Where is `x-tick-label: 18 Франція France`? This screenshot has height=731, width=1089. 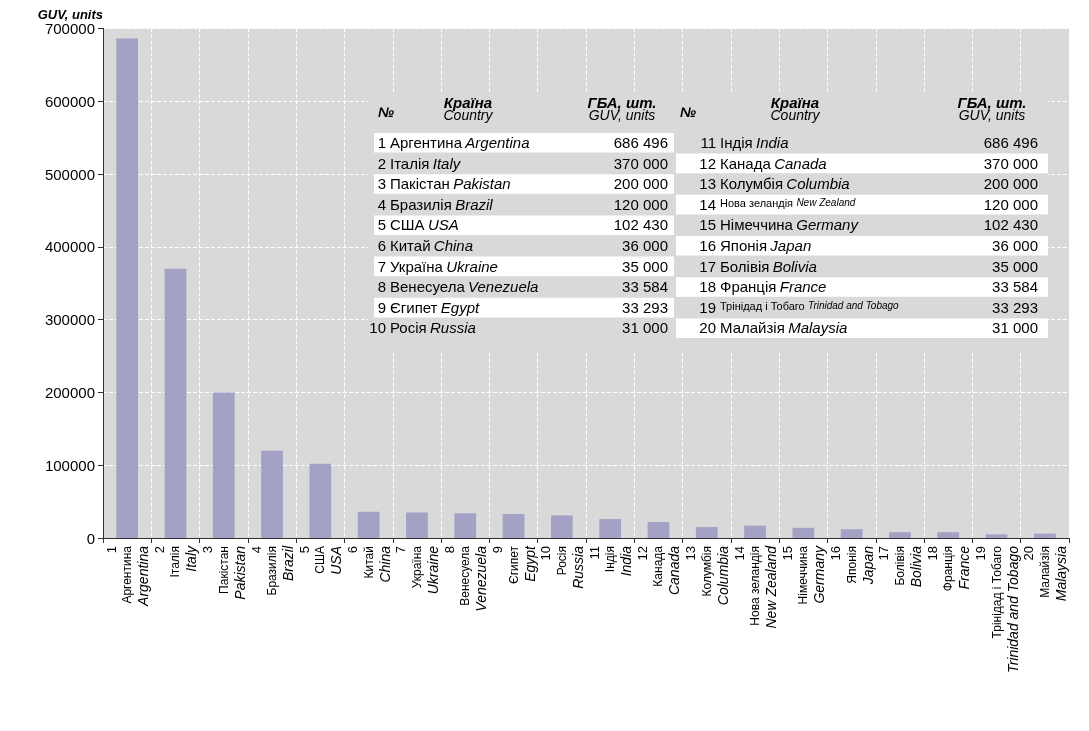 x-tick-label: 18 Франція France is located at coordinates (948, 568).